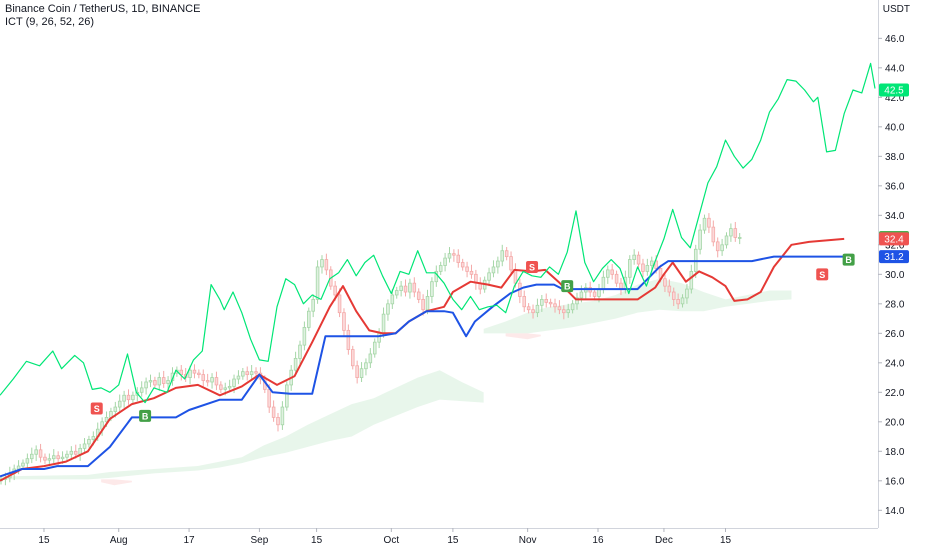 This screenshot has width=932, height=550. Describe the element at coordinates (103, 9) in the screenshot. I see `chart-title: Binance Coin / TetherUS, 1D, BINANCE` at that location.